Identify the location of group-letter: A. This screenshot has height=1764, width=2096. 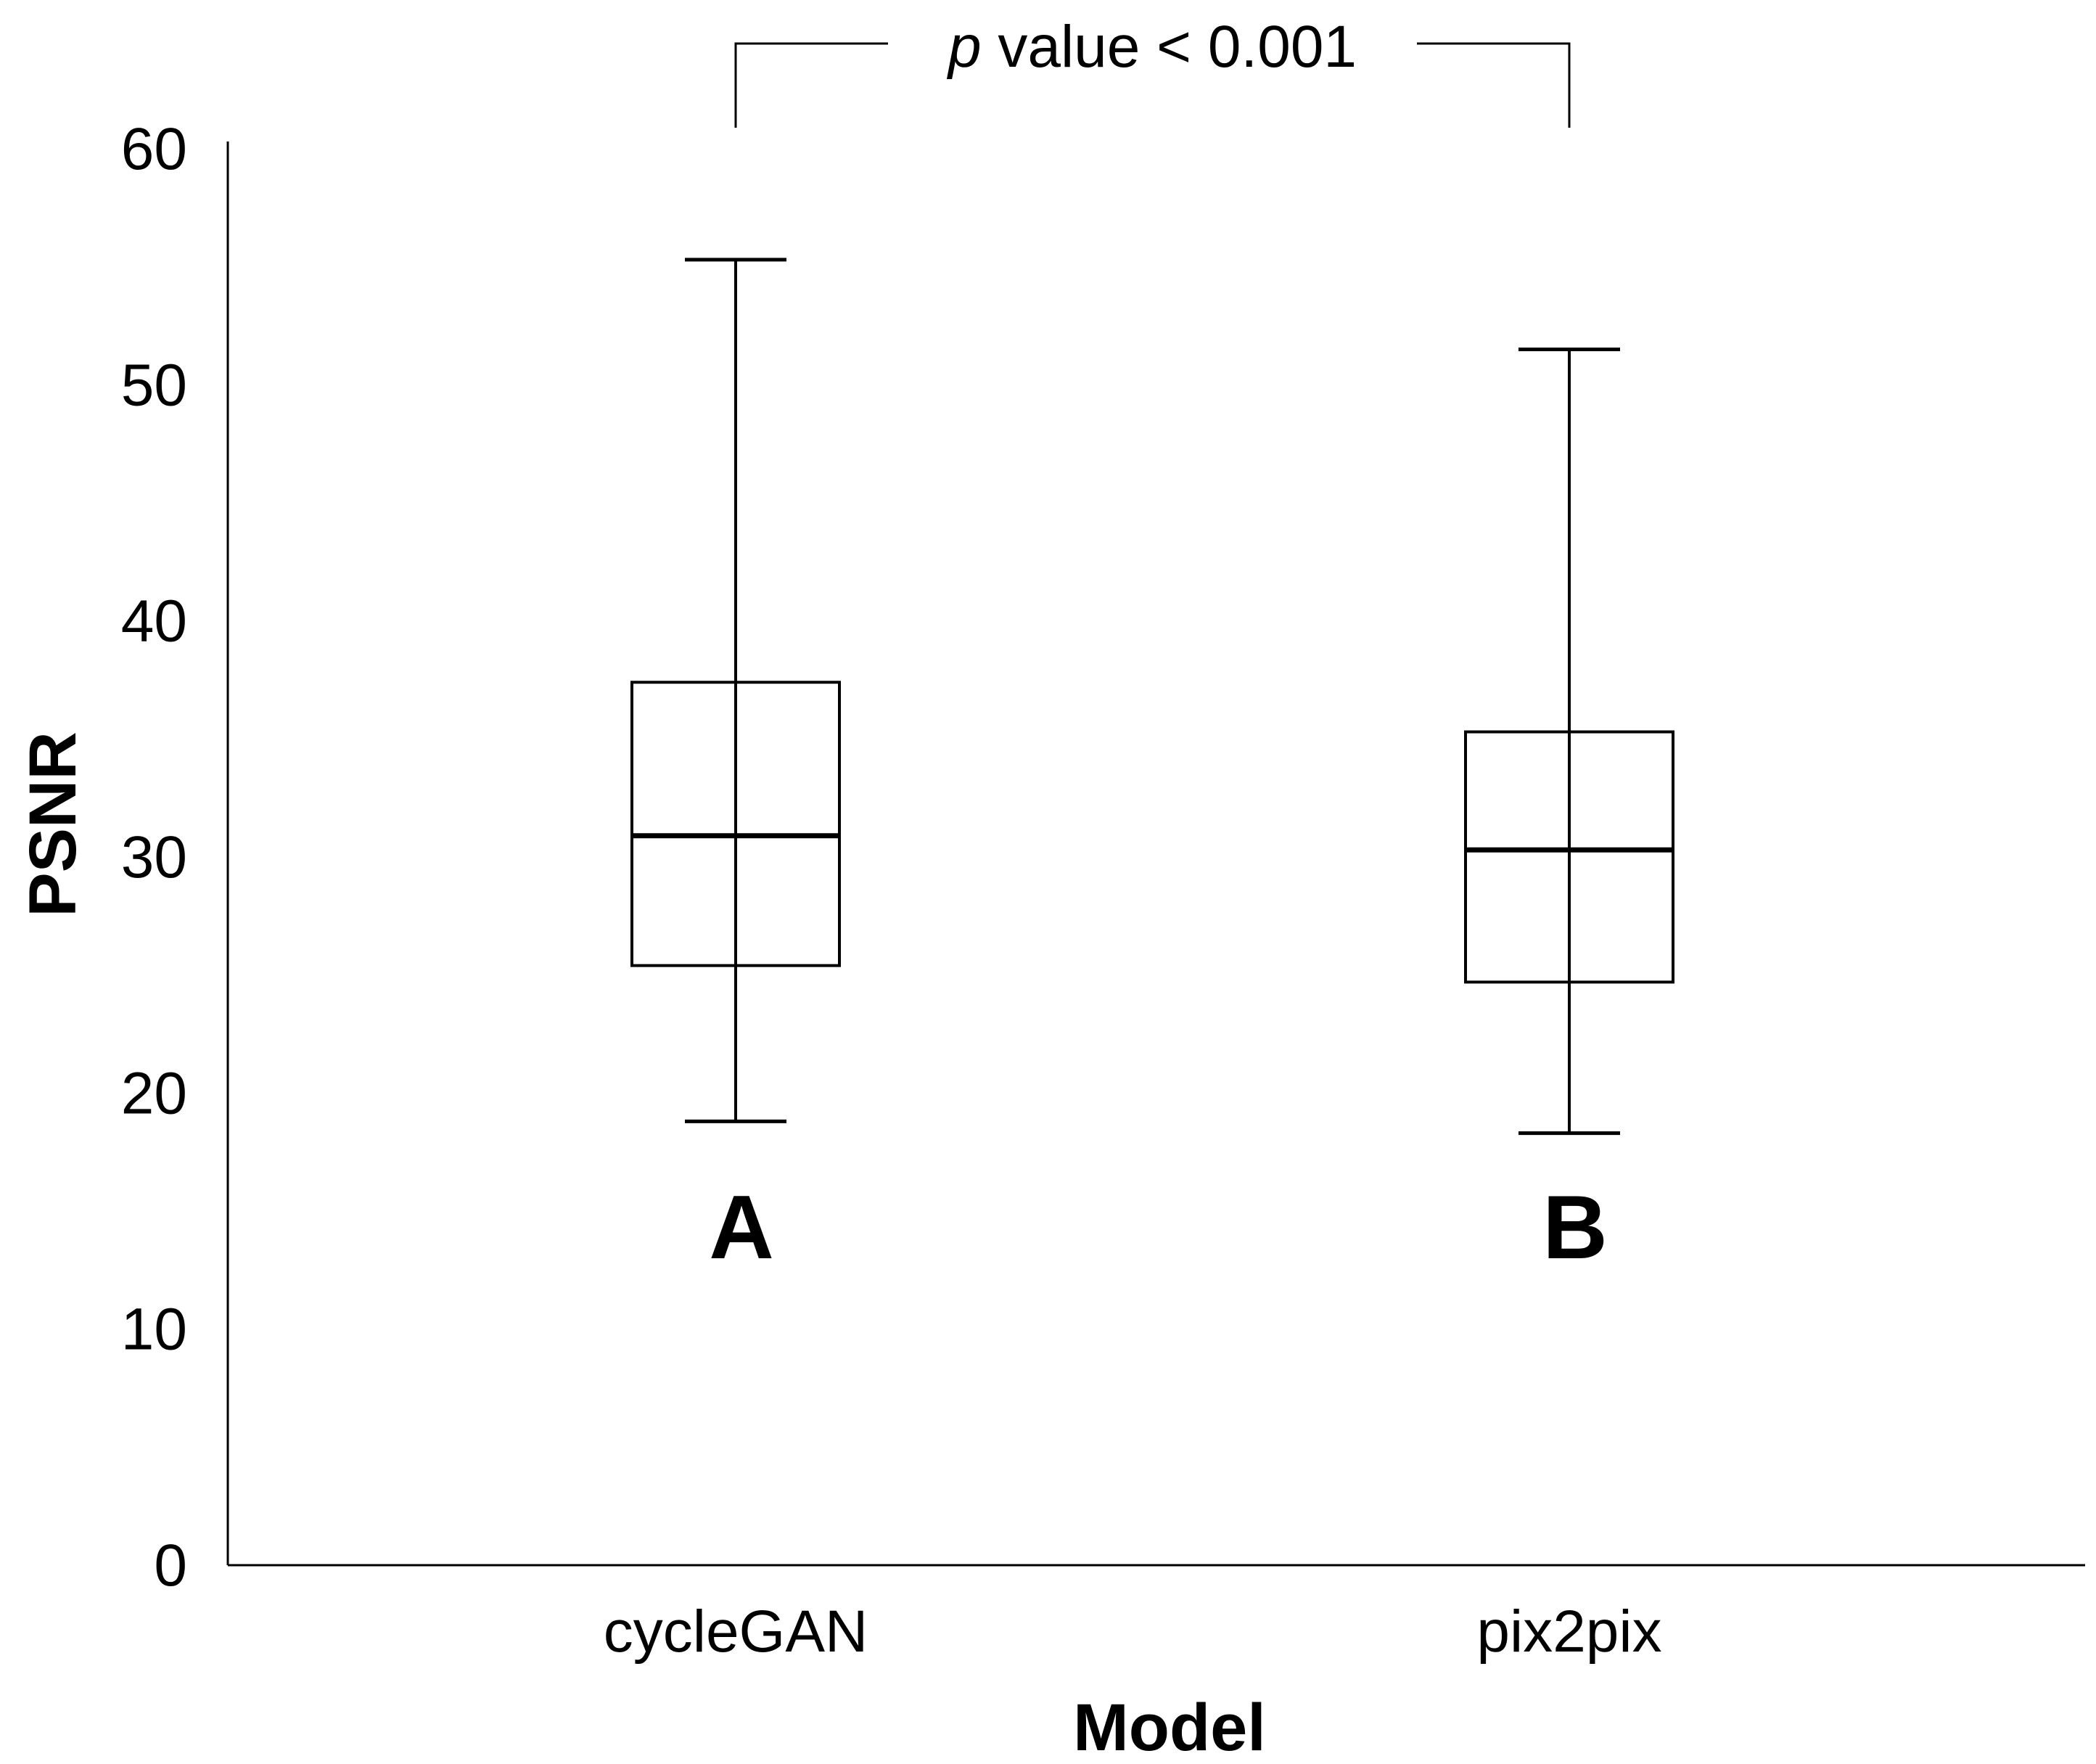
(741, 1228).